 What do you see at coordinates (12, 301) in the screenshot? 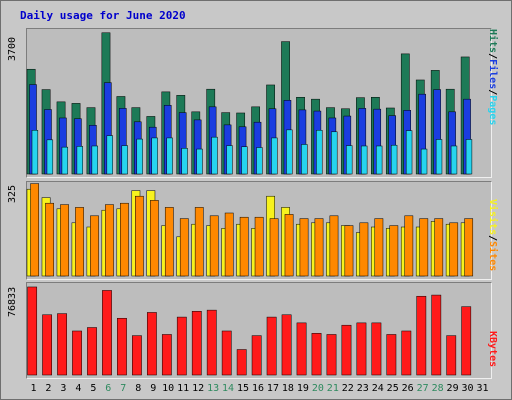
I see `kbytes-ymax-label: 76833` at bounding box center [12, 301].